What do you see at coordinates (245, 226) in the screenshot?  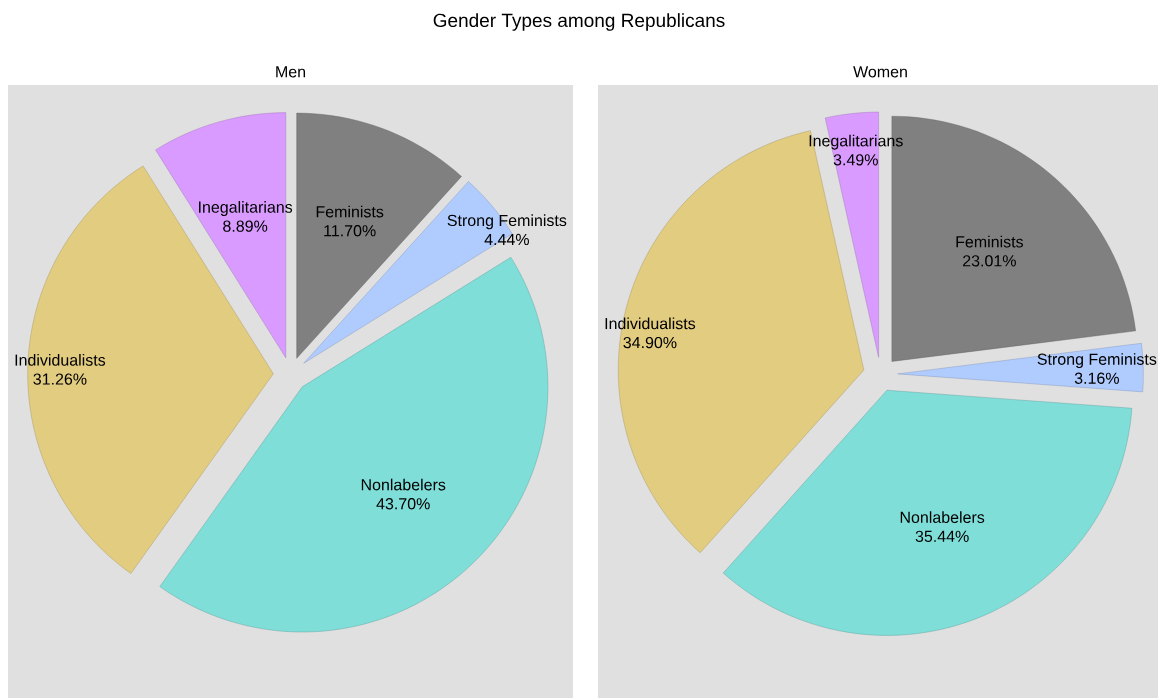 I see `data-label: 8.89%` at bounding box center [245, 226].